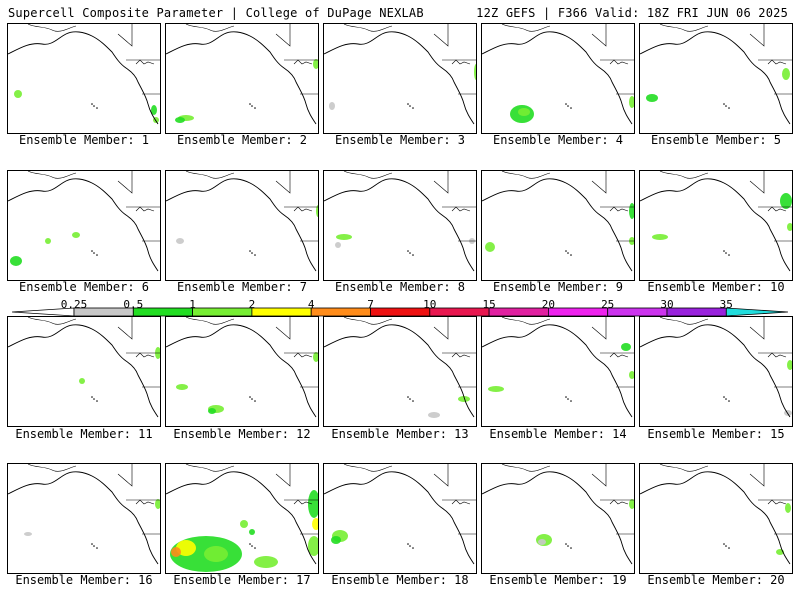 Image resolution: width=800 pixels, height=600 pixels. I want to click on colorbar-label: 30, so click(667, 304).